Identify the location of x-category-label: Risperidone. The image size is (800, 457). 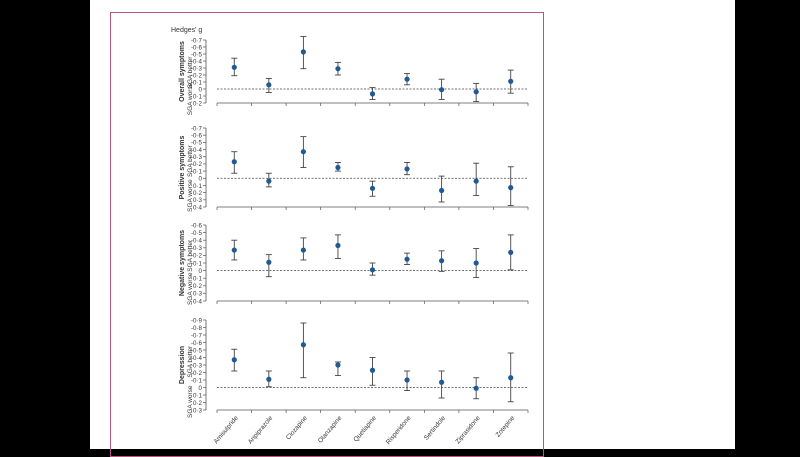
(399, 429).